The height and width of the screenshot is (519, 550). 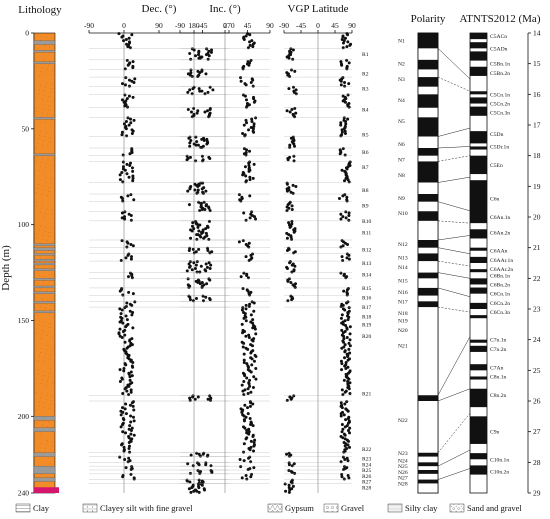 What do you see at coordinates (367, 465) in the screenshot?
I see `polarity-label: R24` at bounding box center [367, 465].